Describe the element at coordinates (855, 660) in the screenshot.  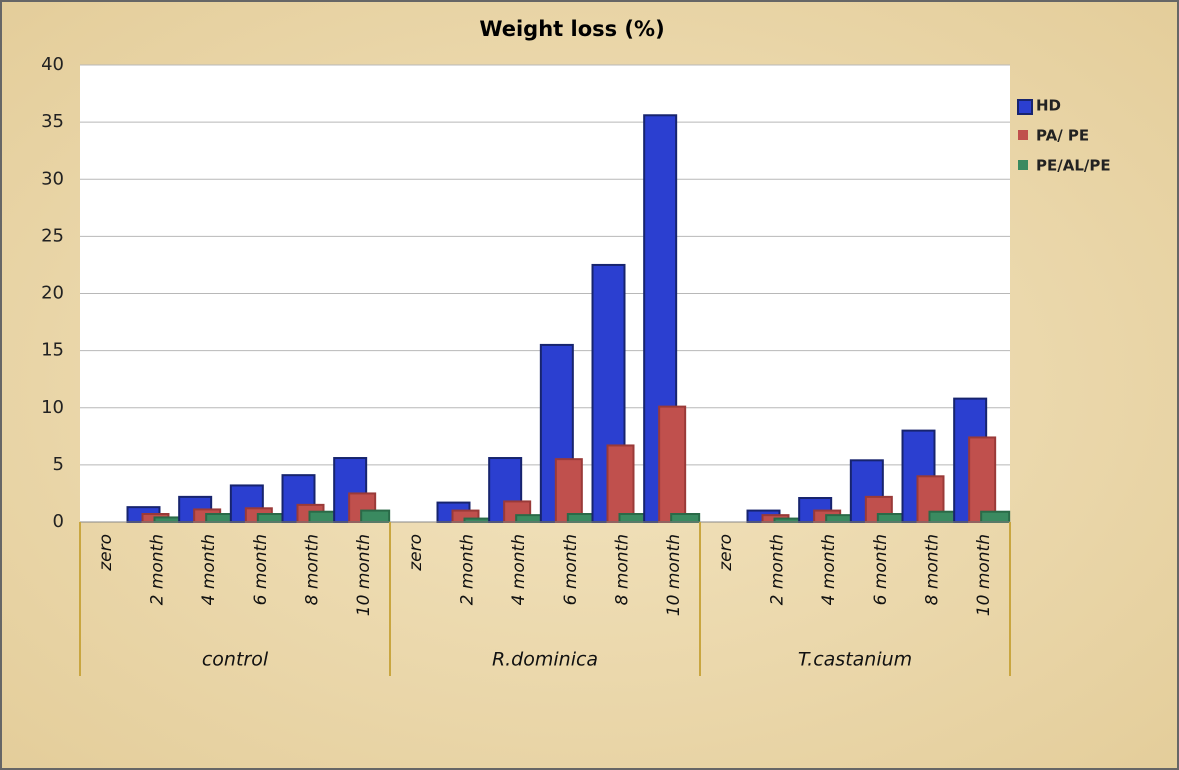
I see `group-label: T.castanium` at that location.